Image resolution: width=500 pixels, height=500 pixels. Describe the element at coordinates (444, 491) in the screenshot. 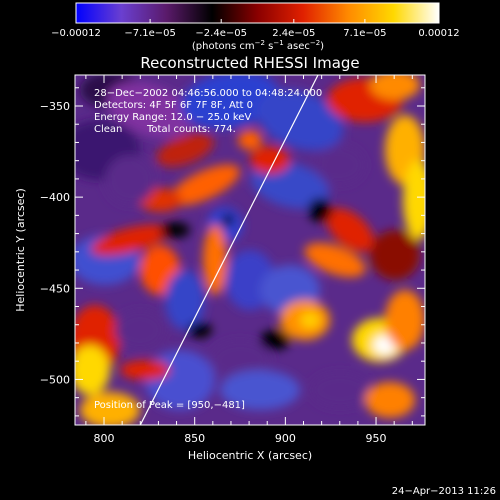

I see `footer-date: 24−Apr−2013 11:26` at that location.